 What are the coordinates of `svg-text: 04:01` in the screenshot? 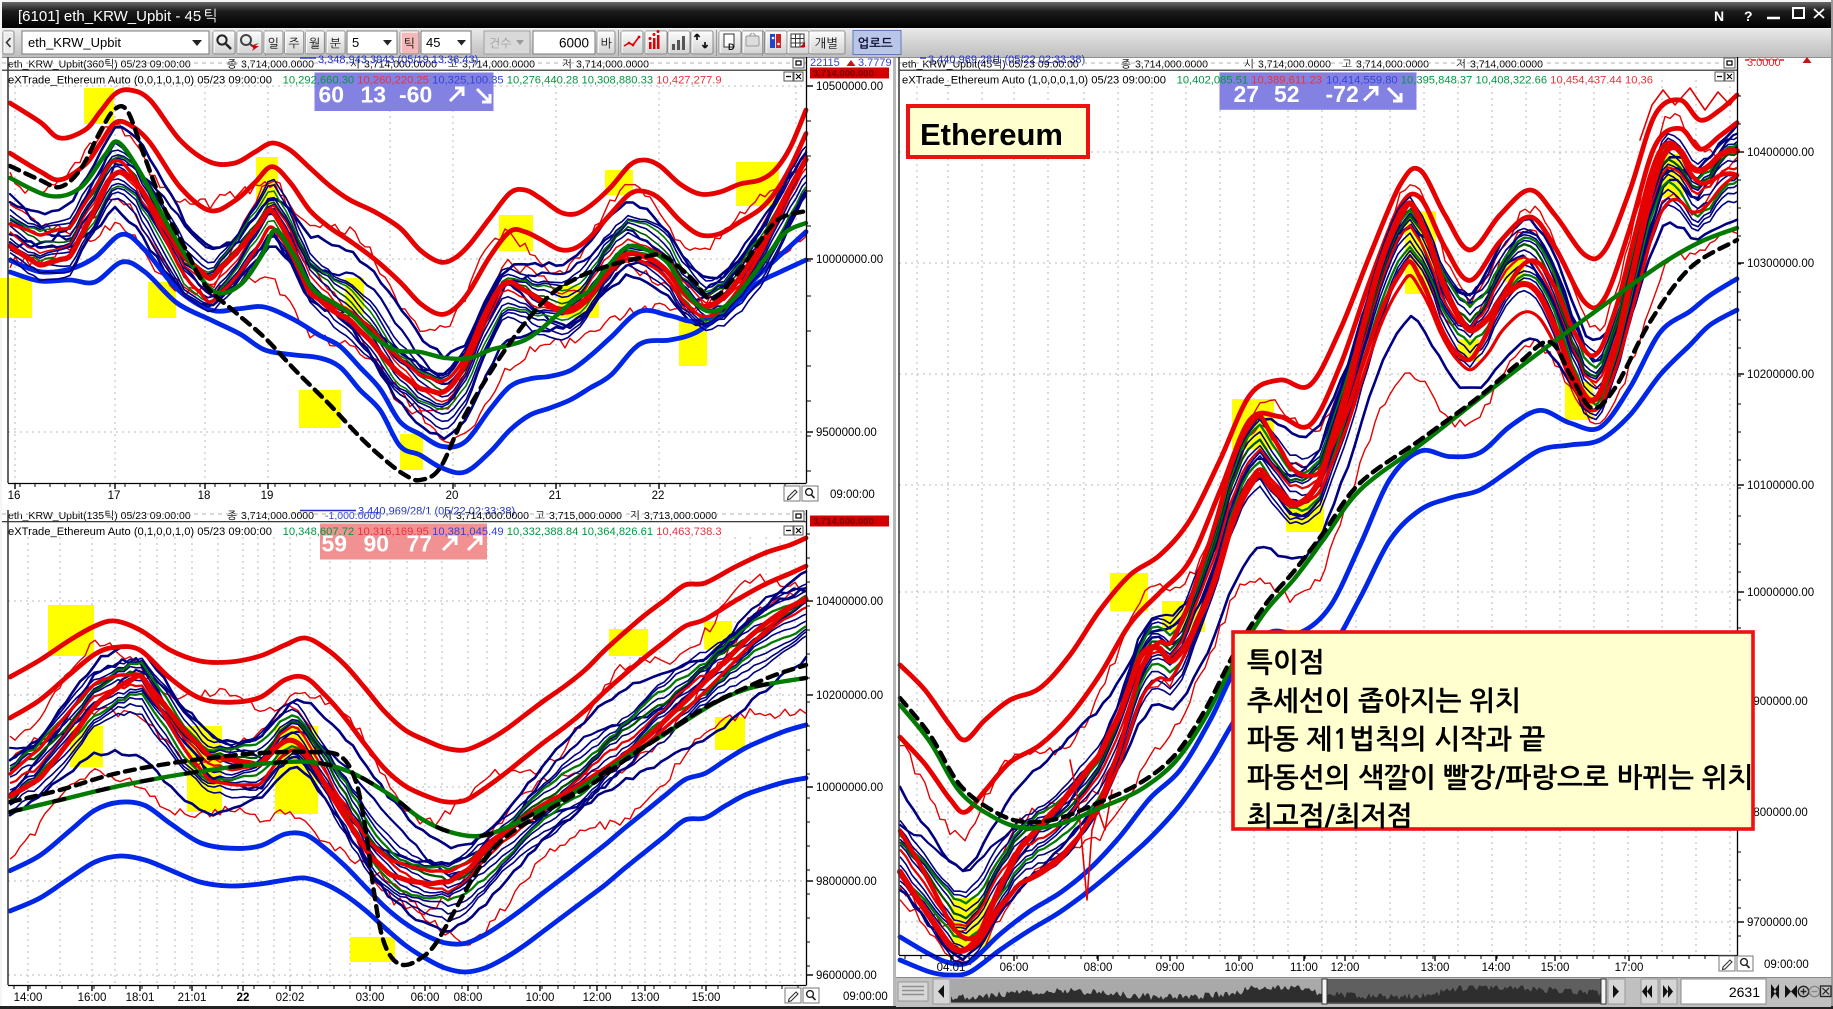 It's located at (951, 968).